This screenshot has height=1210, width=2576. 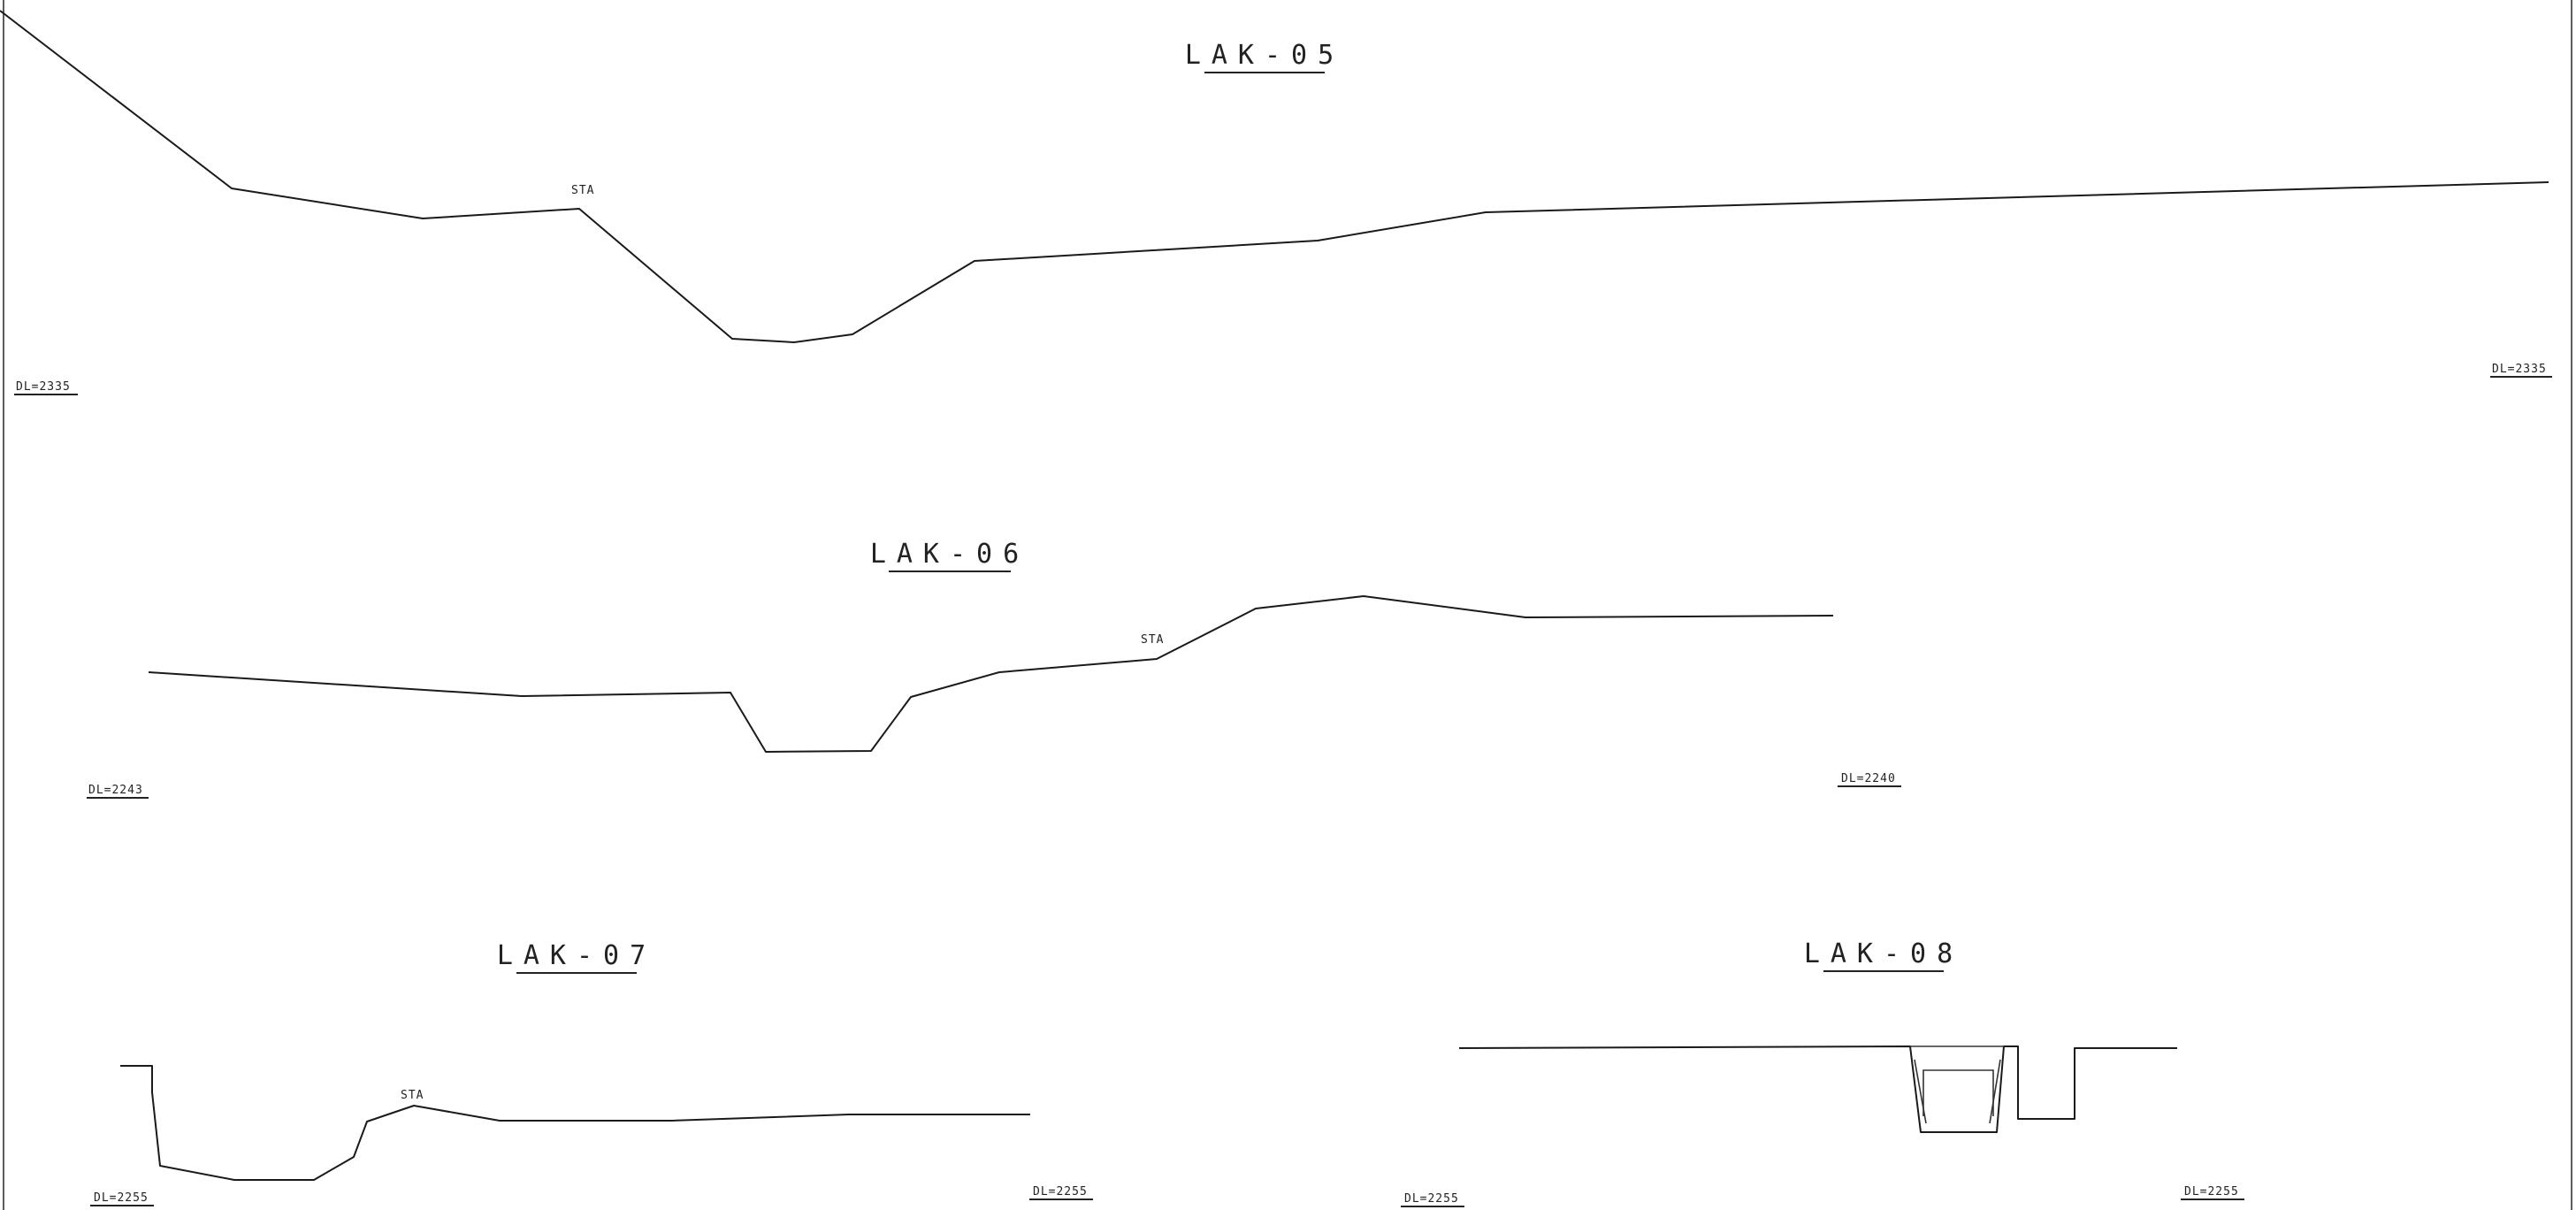 I want to click on profile-title-lak-07: LAK-07, so click(x=577, y=956).